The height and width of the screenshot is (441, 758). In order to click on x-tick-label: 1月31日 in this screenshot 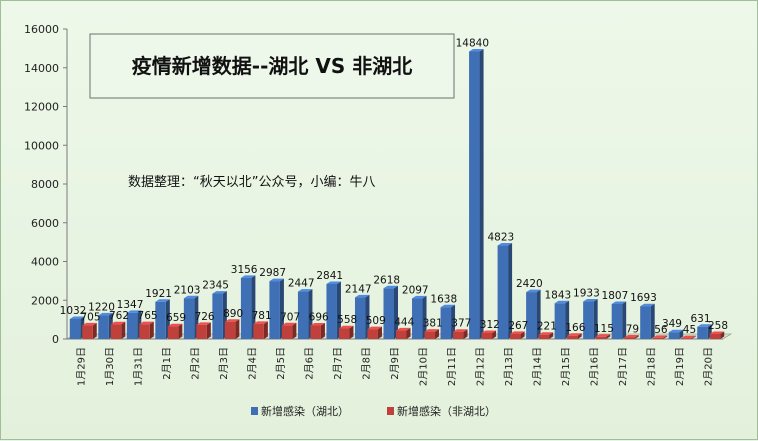, I will do `click(138, 366)`.